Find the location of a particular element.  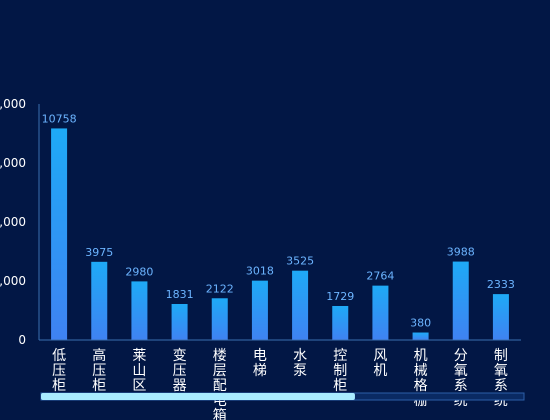

x-tick-label: 低压柜 is located at coordinates (59, 371).